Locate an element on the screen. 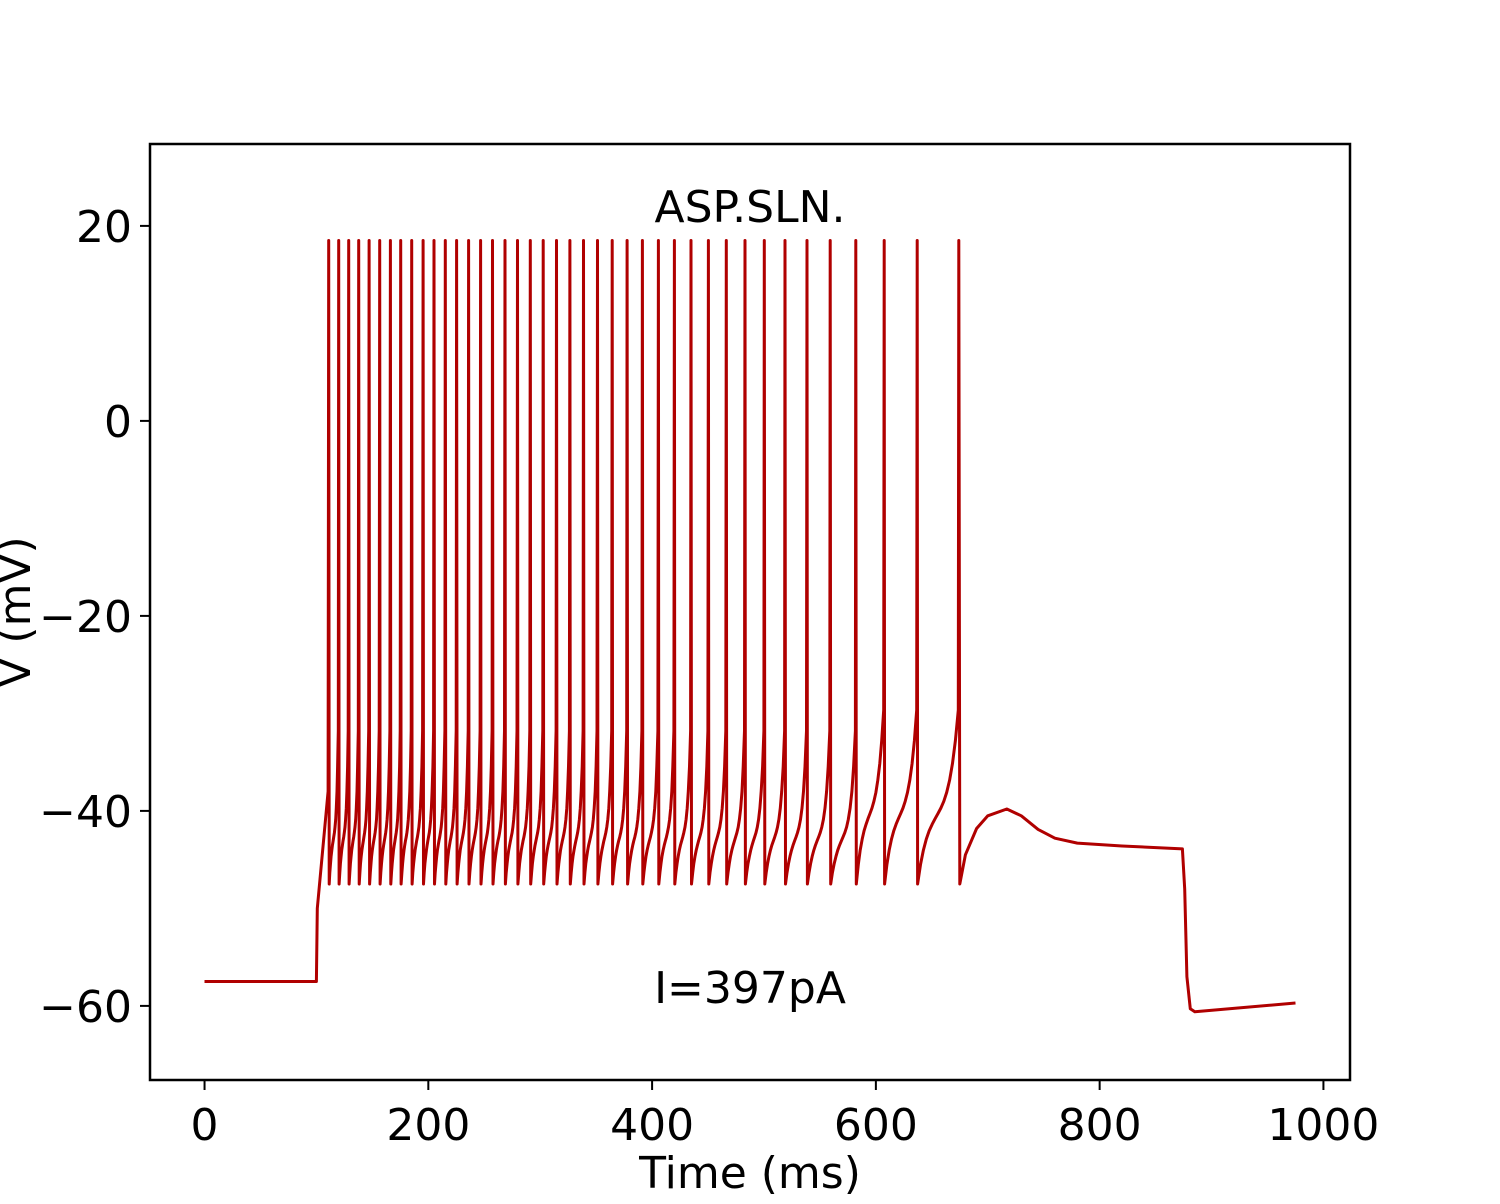  x-tick-label: 0 is located at coordinates (205, 1125).